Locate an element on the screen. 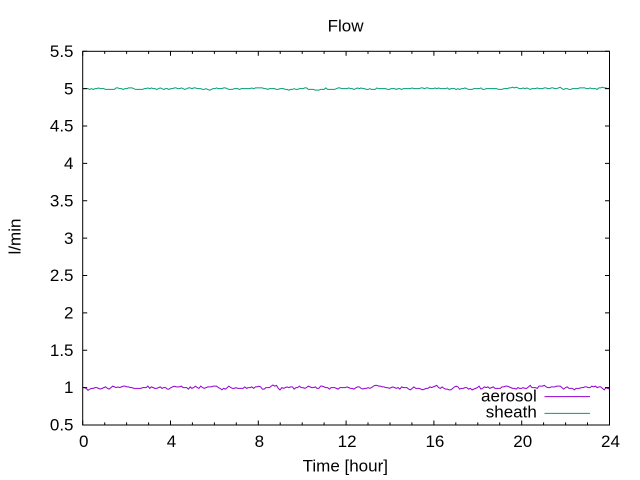 The height and width of the screenshot is (480, 640). svg-text: 8 is located at coordinates (259, 441).